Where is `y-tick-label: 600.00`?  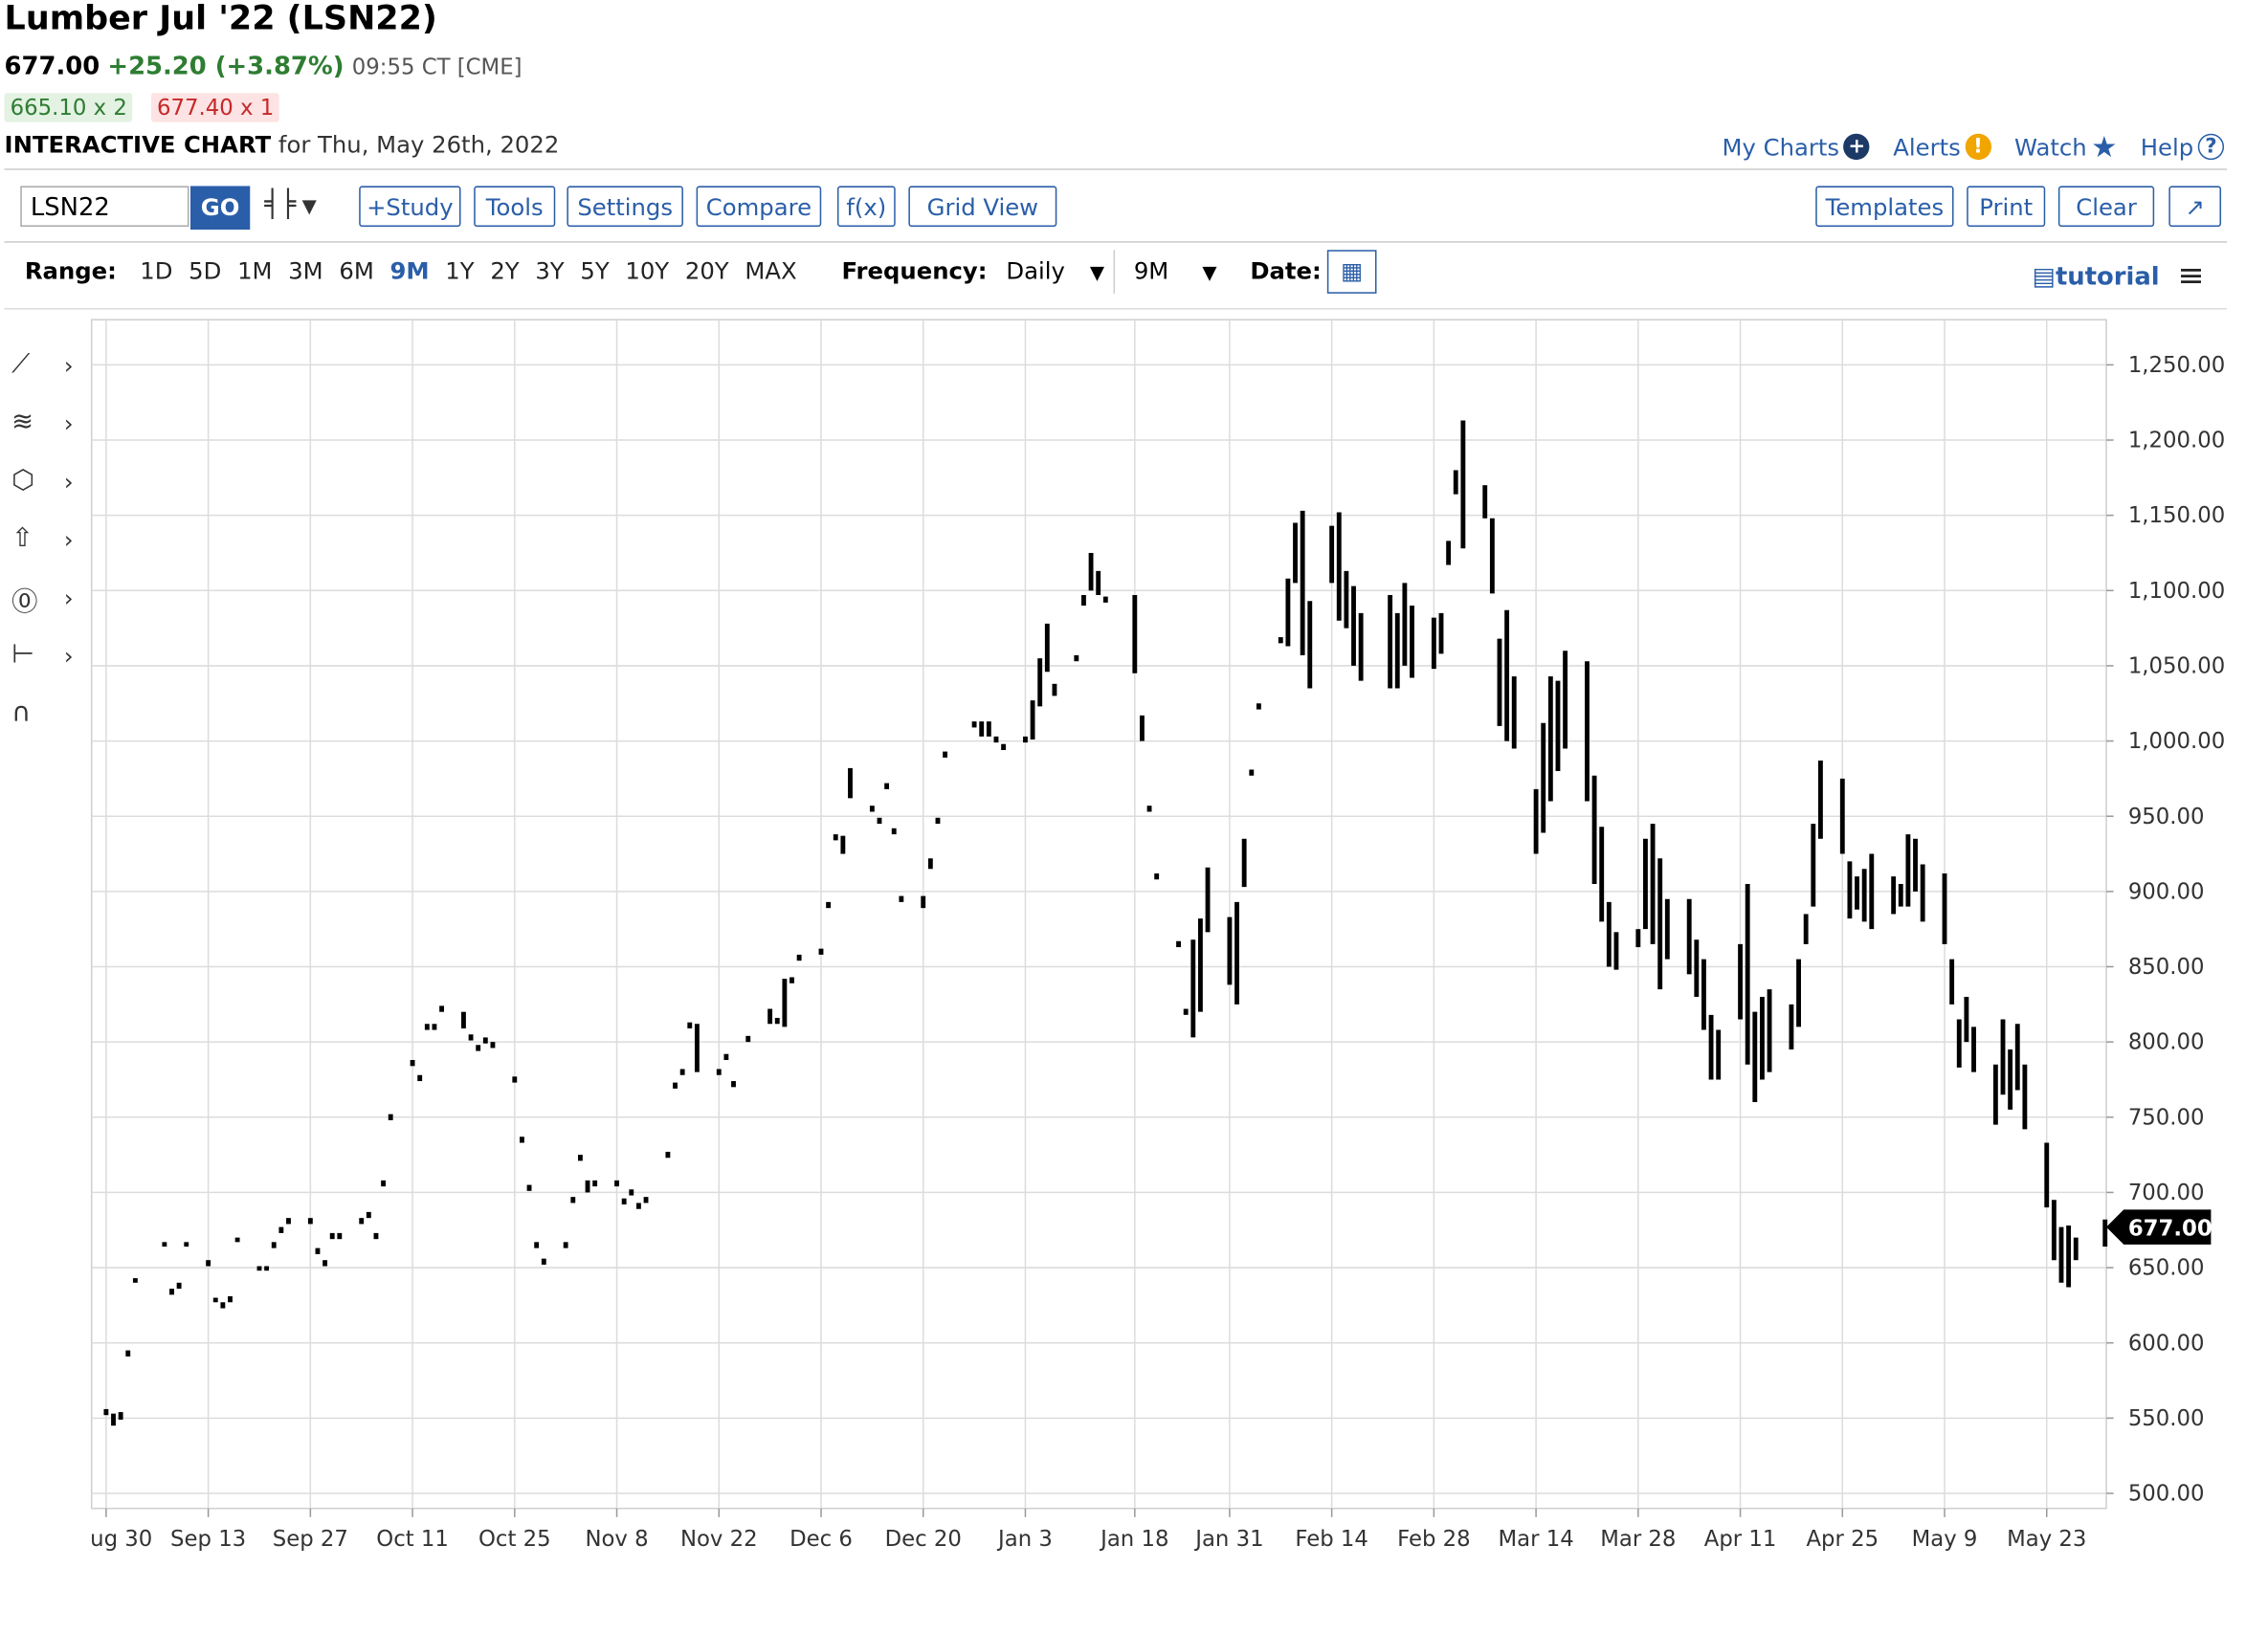
y-tick-label: 600.00 is located at coordinates (2166, 1343).